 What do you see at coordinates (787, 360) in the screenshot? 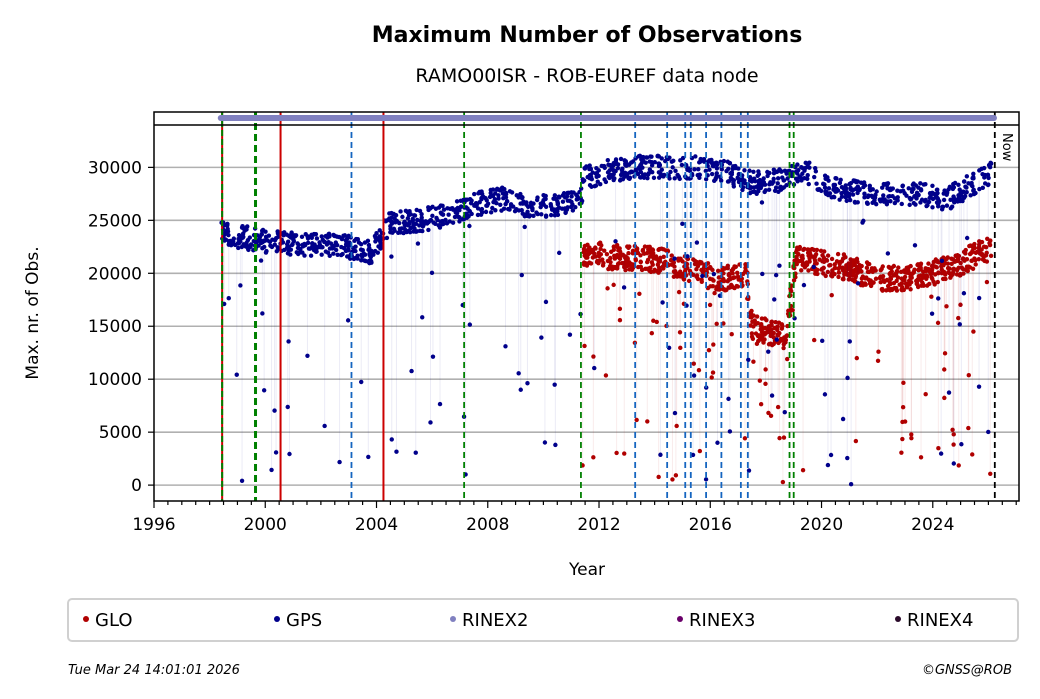
I see `series-glo` at bounding box center [787, 360].